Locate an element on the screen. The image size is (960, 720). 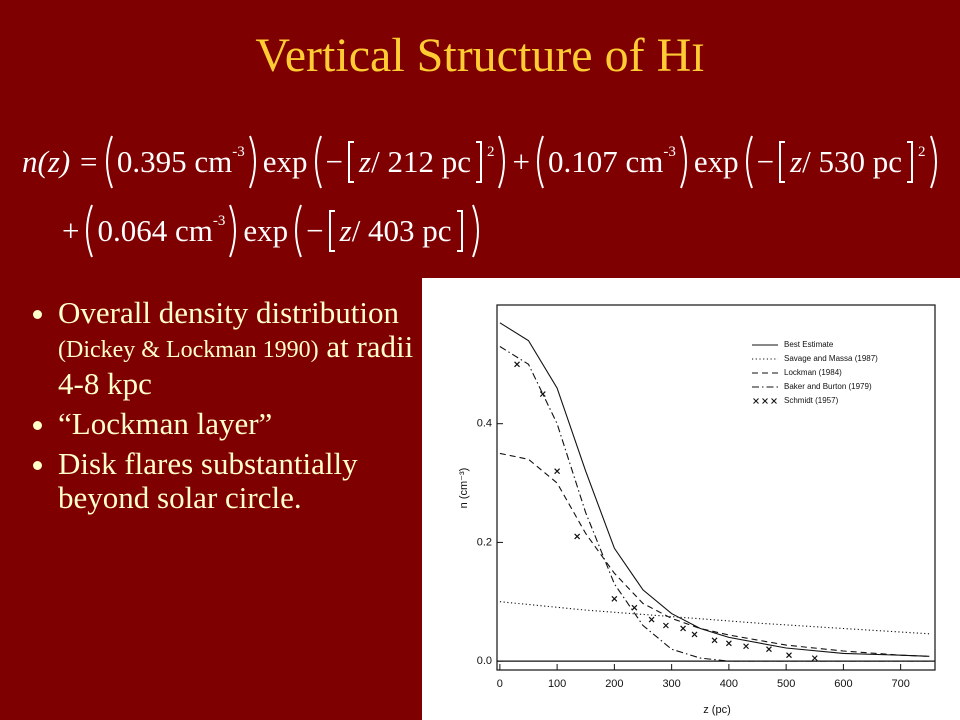
y-tick-label: 0.2 is located at coordinates (484, 542).